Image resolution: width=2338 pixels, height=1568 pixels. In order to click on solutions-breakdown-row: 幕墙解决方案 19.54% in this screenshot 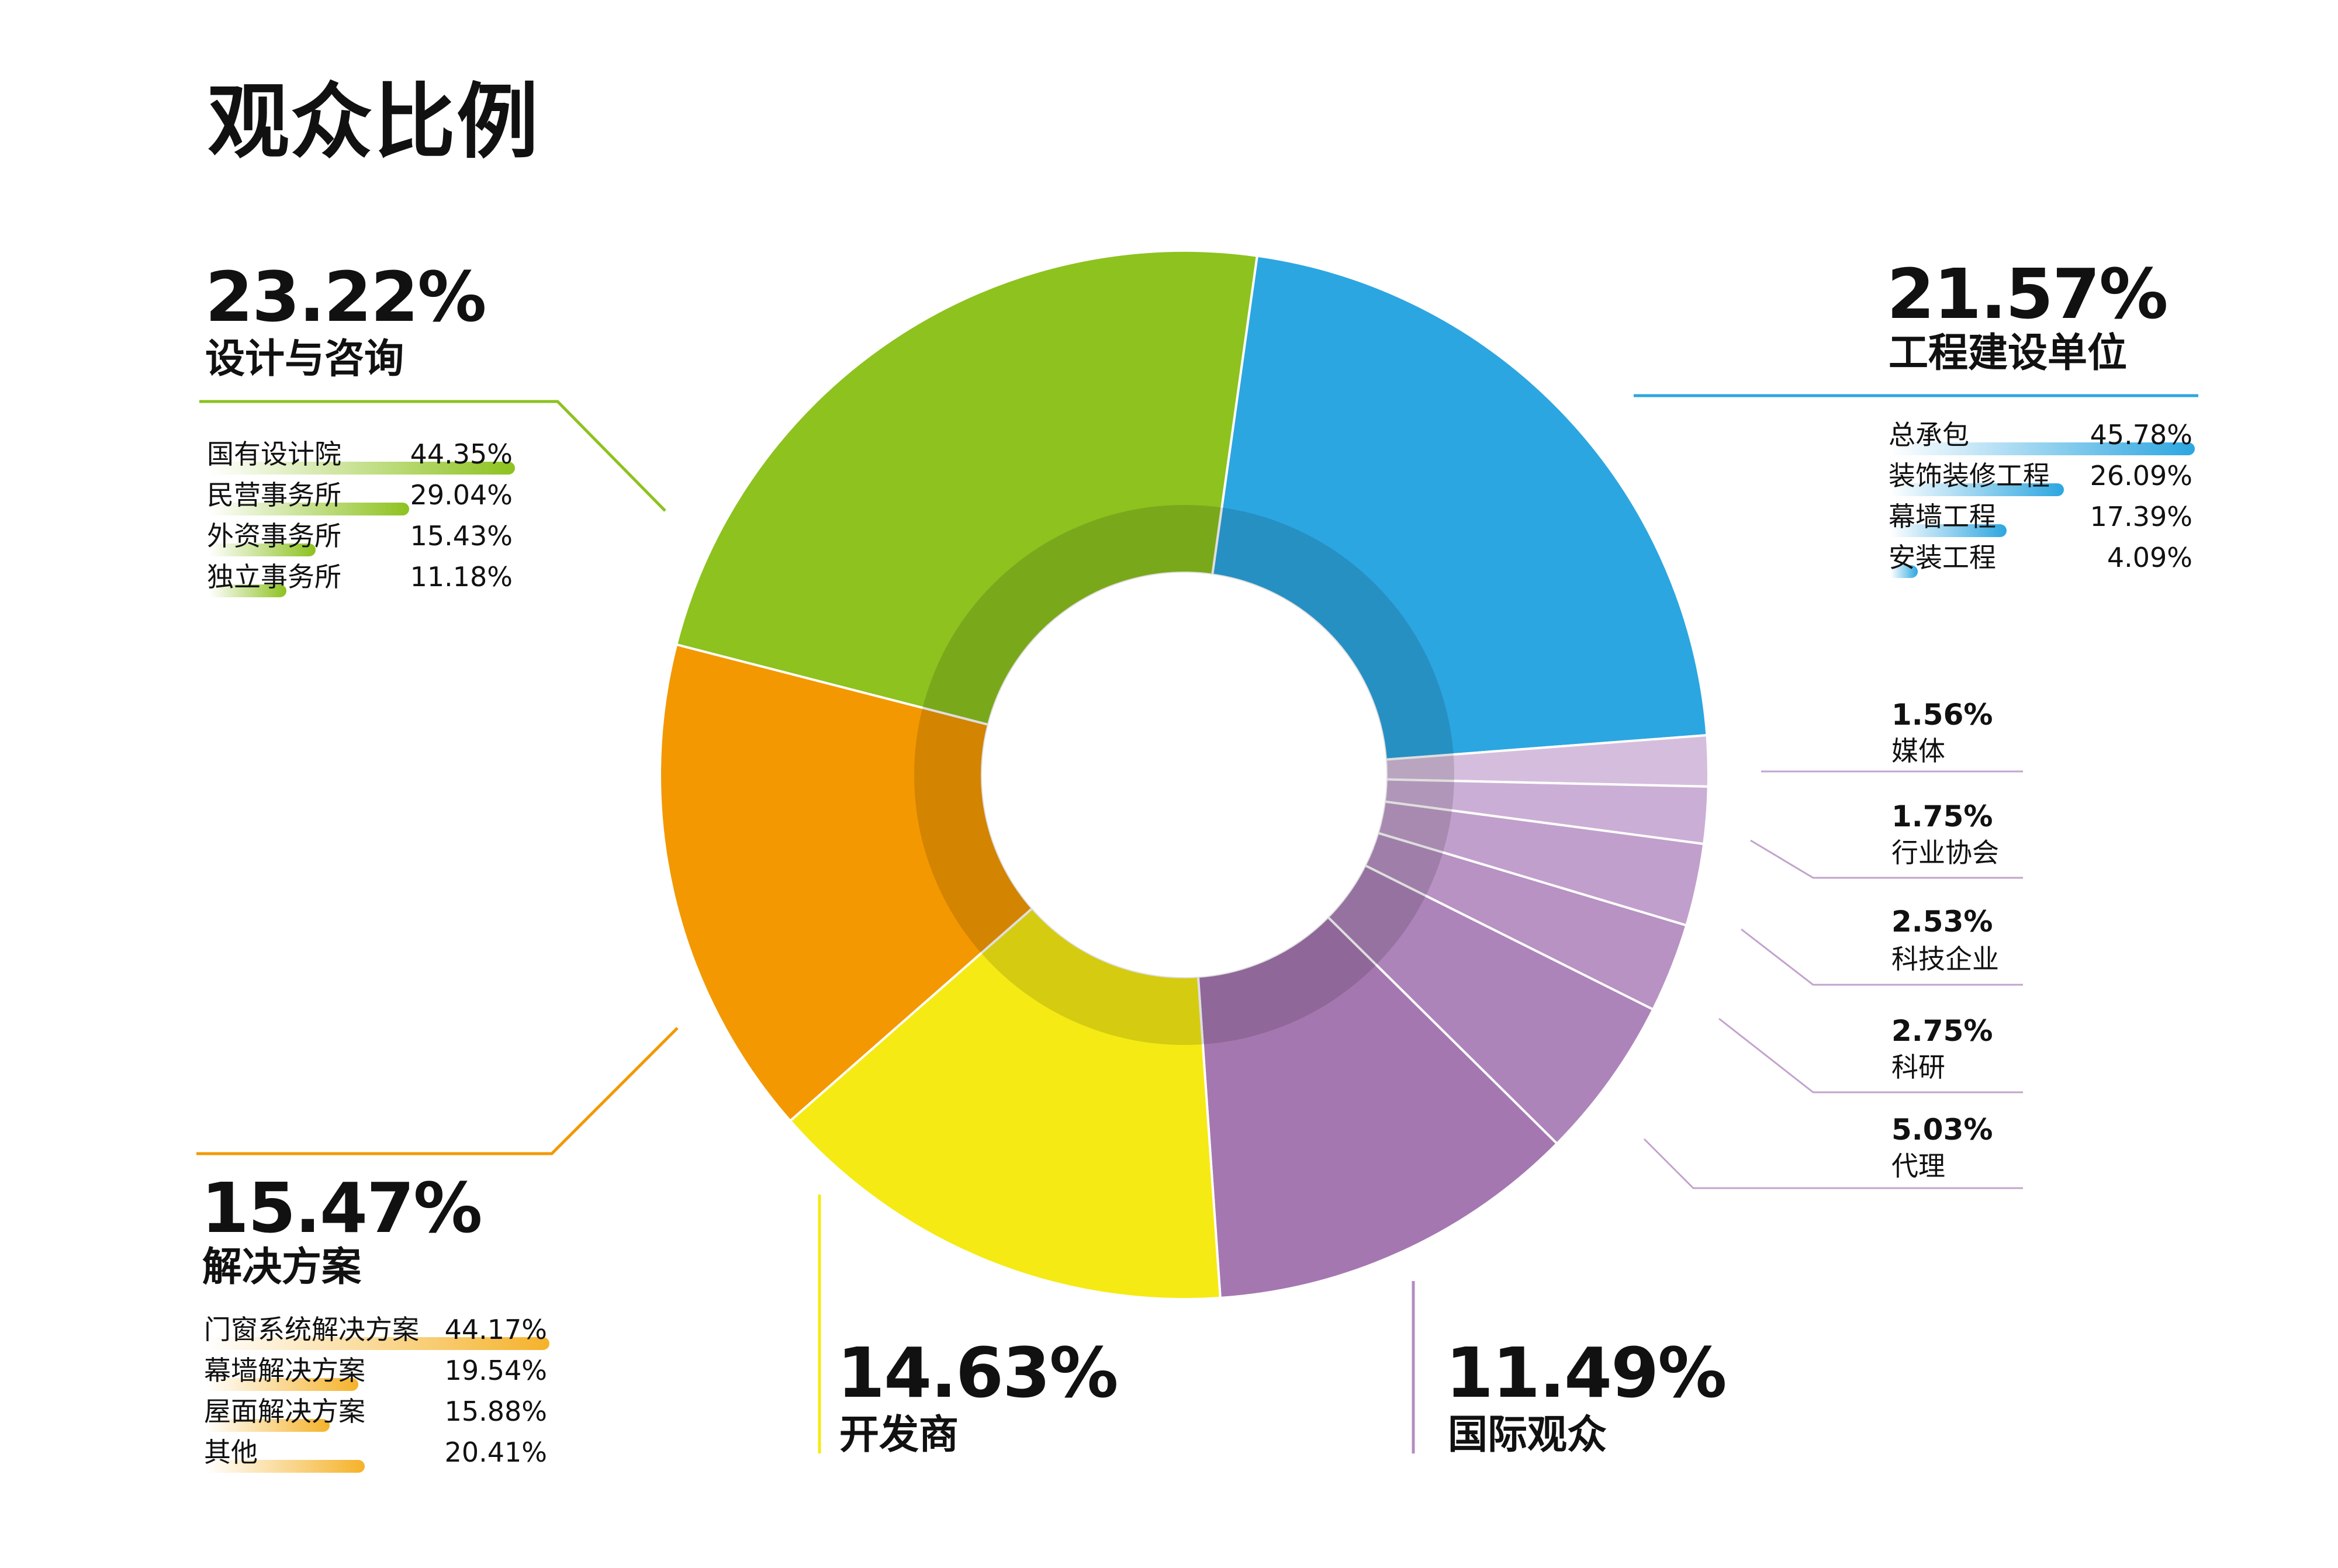, I will do `click(375, 1371)`.